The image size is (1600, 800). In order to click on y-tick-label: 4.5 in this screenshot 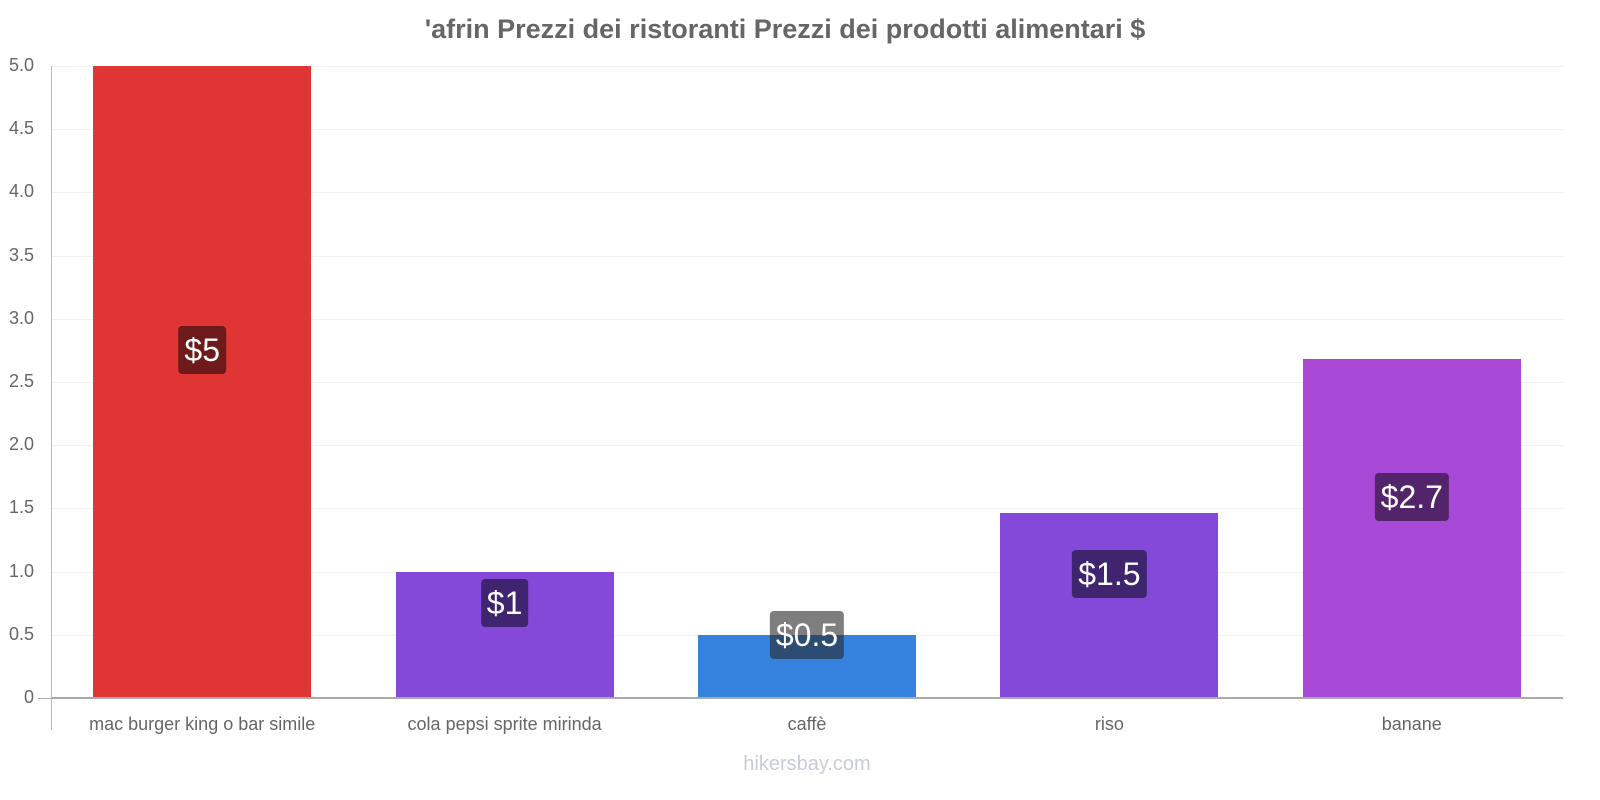, I will do `click(21, 128)`.